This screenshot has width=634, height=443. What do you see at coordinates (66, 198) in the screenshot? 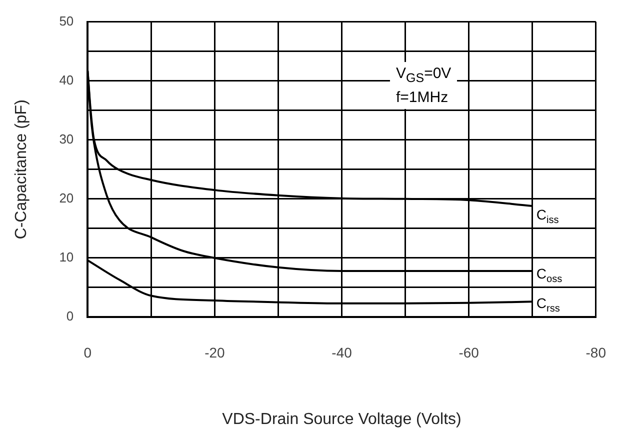
I see `y-tick-label: 20` at bounding box center [66, 198].